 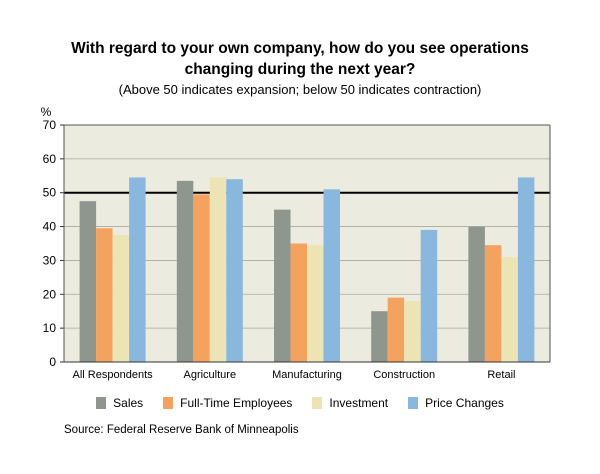 What do you see at coordinates (234, 270) in the screenshot?
I see `bar-price-changes-agriculture` at bounding box center [234, 270].